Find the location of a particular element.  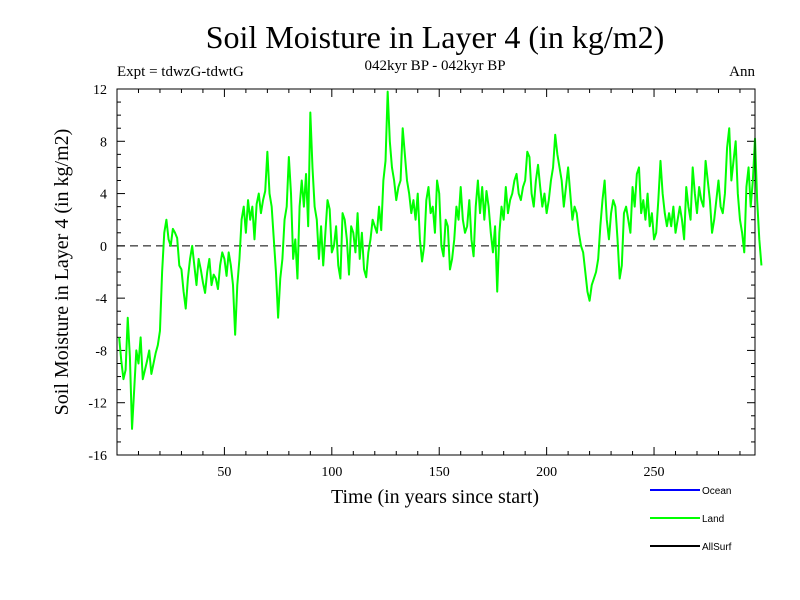

legend-label-land: Land is located at coordinates (713, 519).